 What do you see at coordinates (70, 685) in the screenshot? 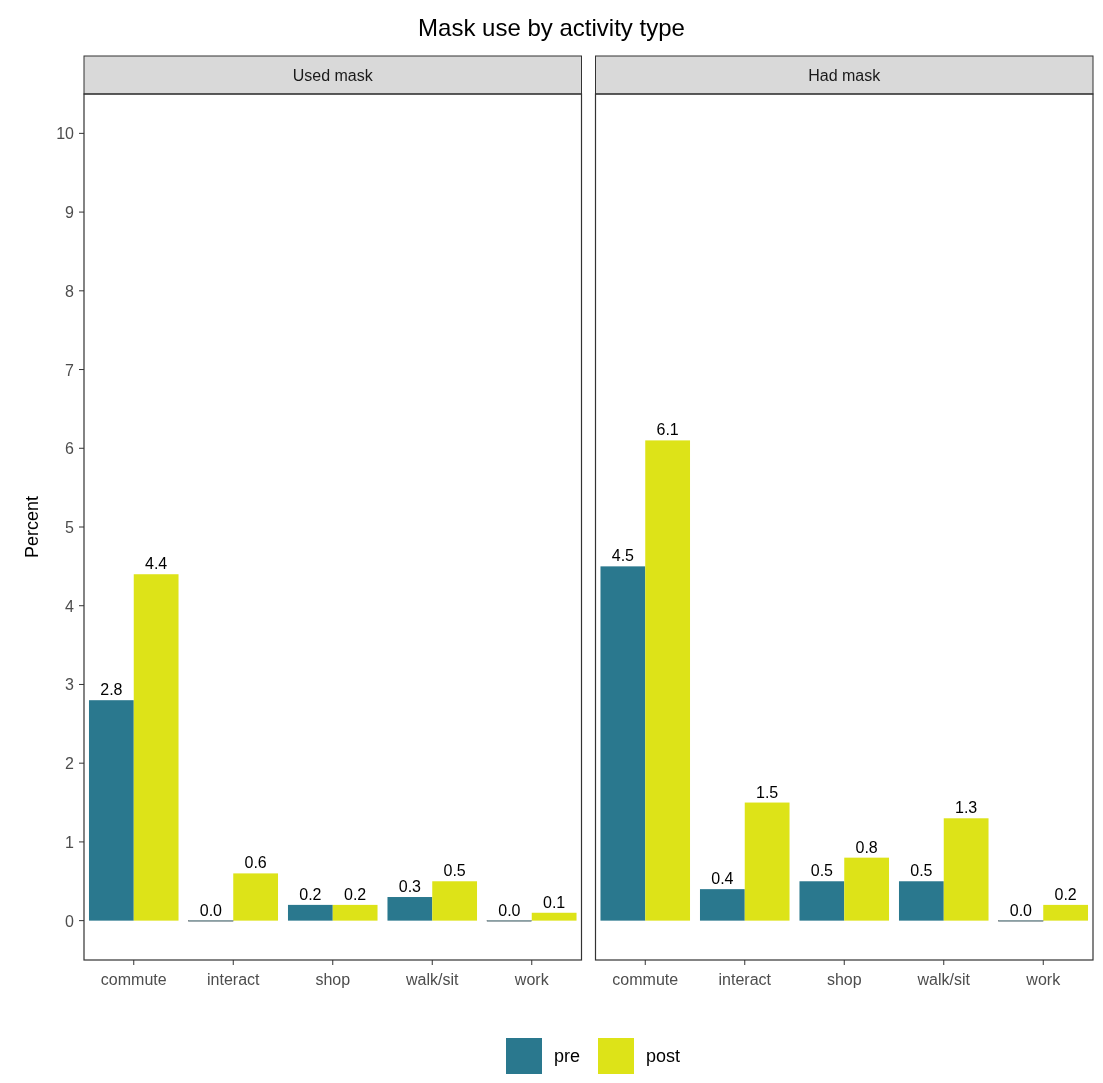
I see `y-tick-label: 3` at bounding box center [70, 685].